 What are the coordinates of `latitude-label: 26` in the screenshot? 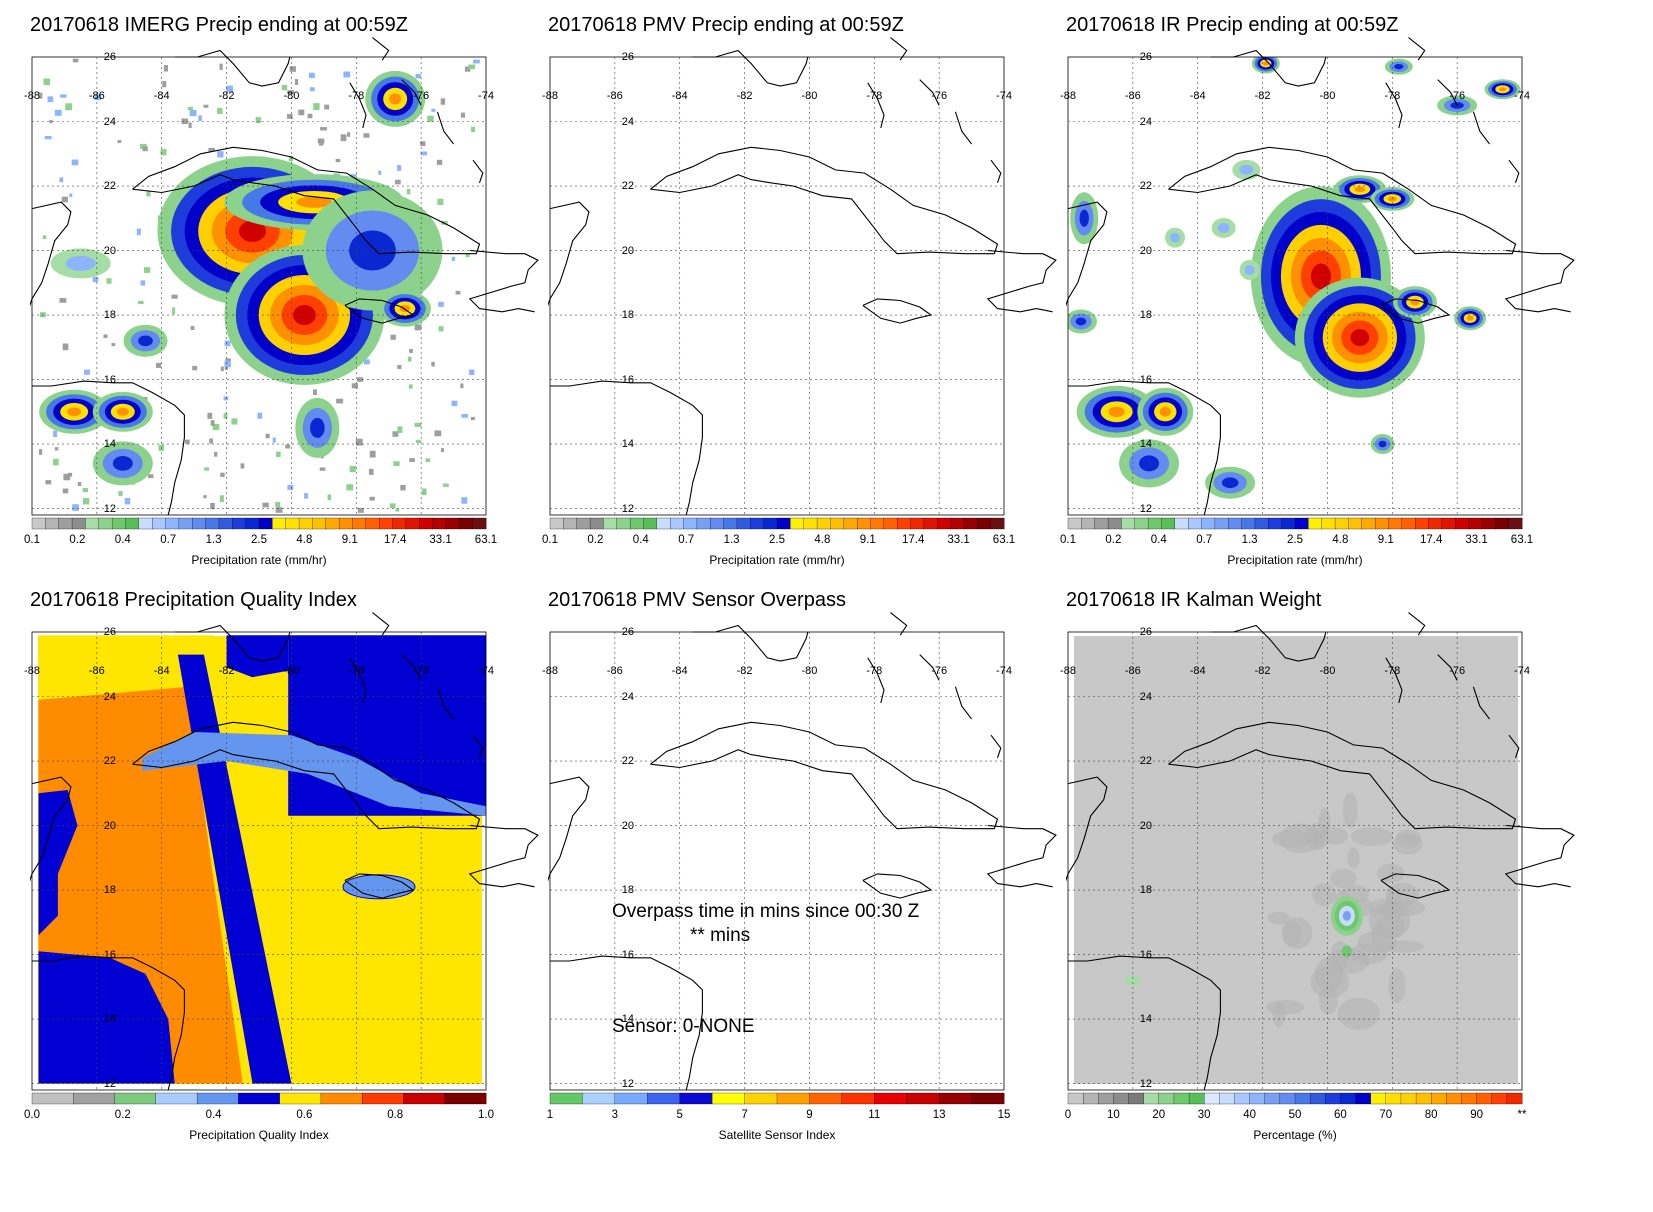 It's located at (1145, 57).